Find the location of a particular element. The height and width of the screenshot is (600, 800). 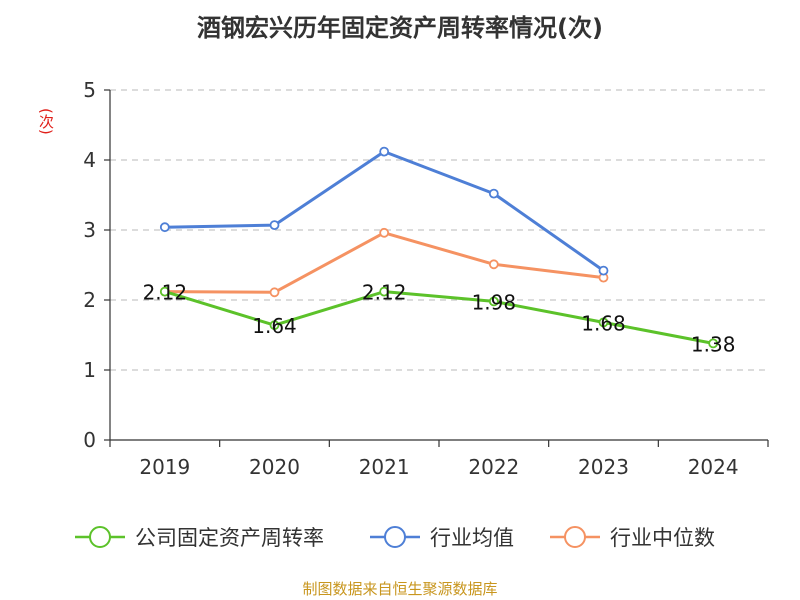

series-0-point-2023 is located at coordinates (603, 322).